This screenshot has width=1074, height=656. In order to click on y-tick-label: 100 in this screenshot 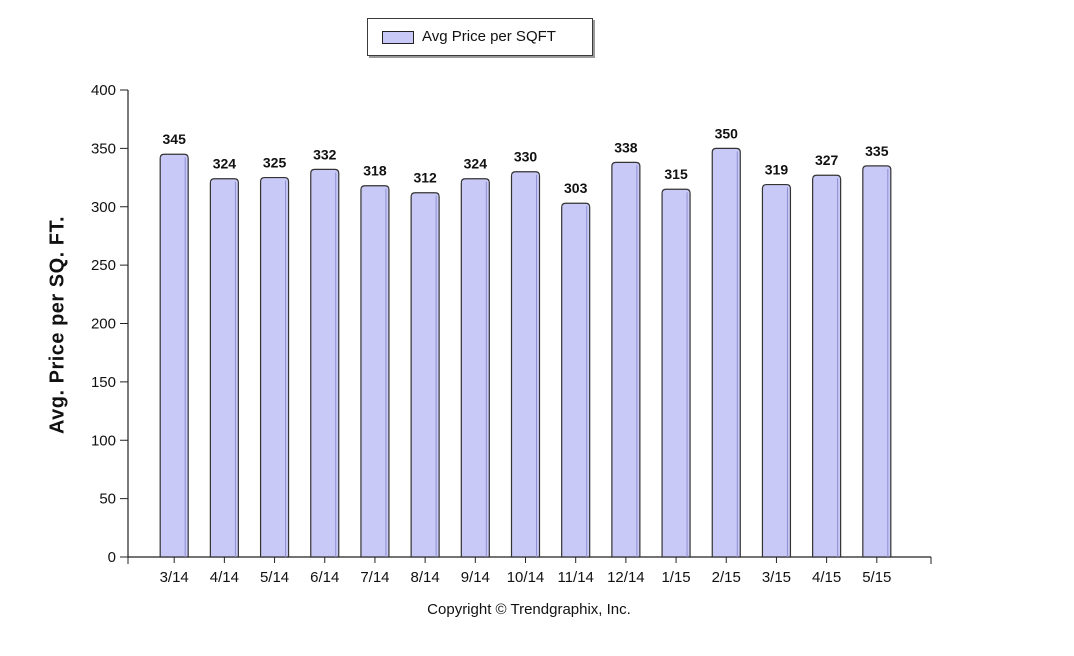, I will do `click(103, 440)`.